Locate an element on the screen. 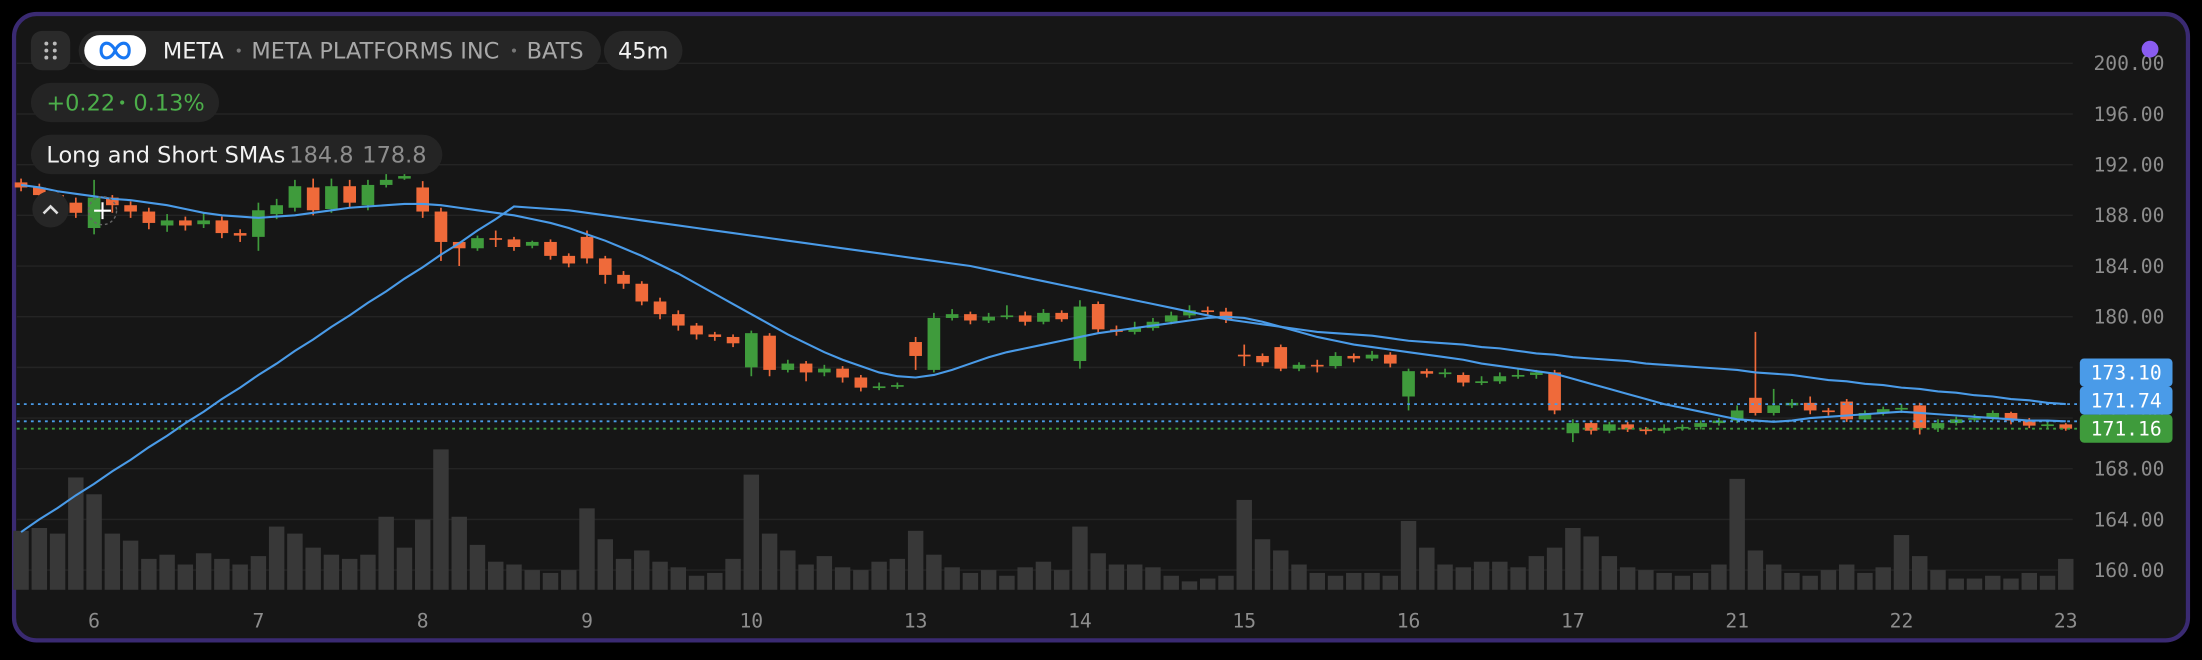 The width and height of the screenshot is (2202, 660). collapse-button is located at coordinates (50, 209).